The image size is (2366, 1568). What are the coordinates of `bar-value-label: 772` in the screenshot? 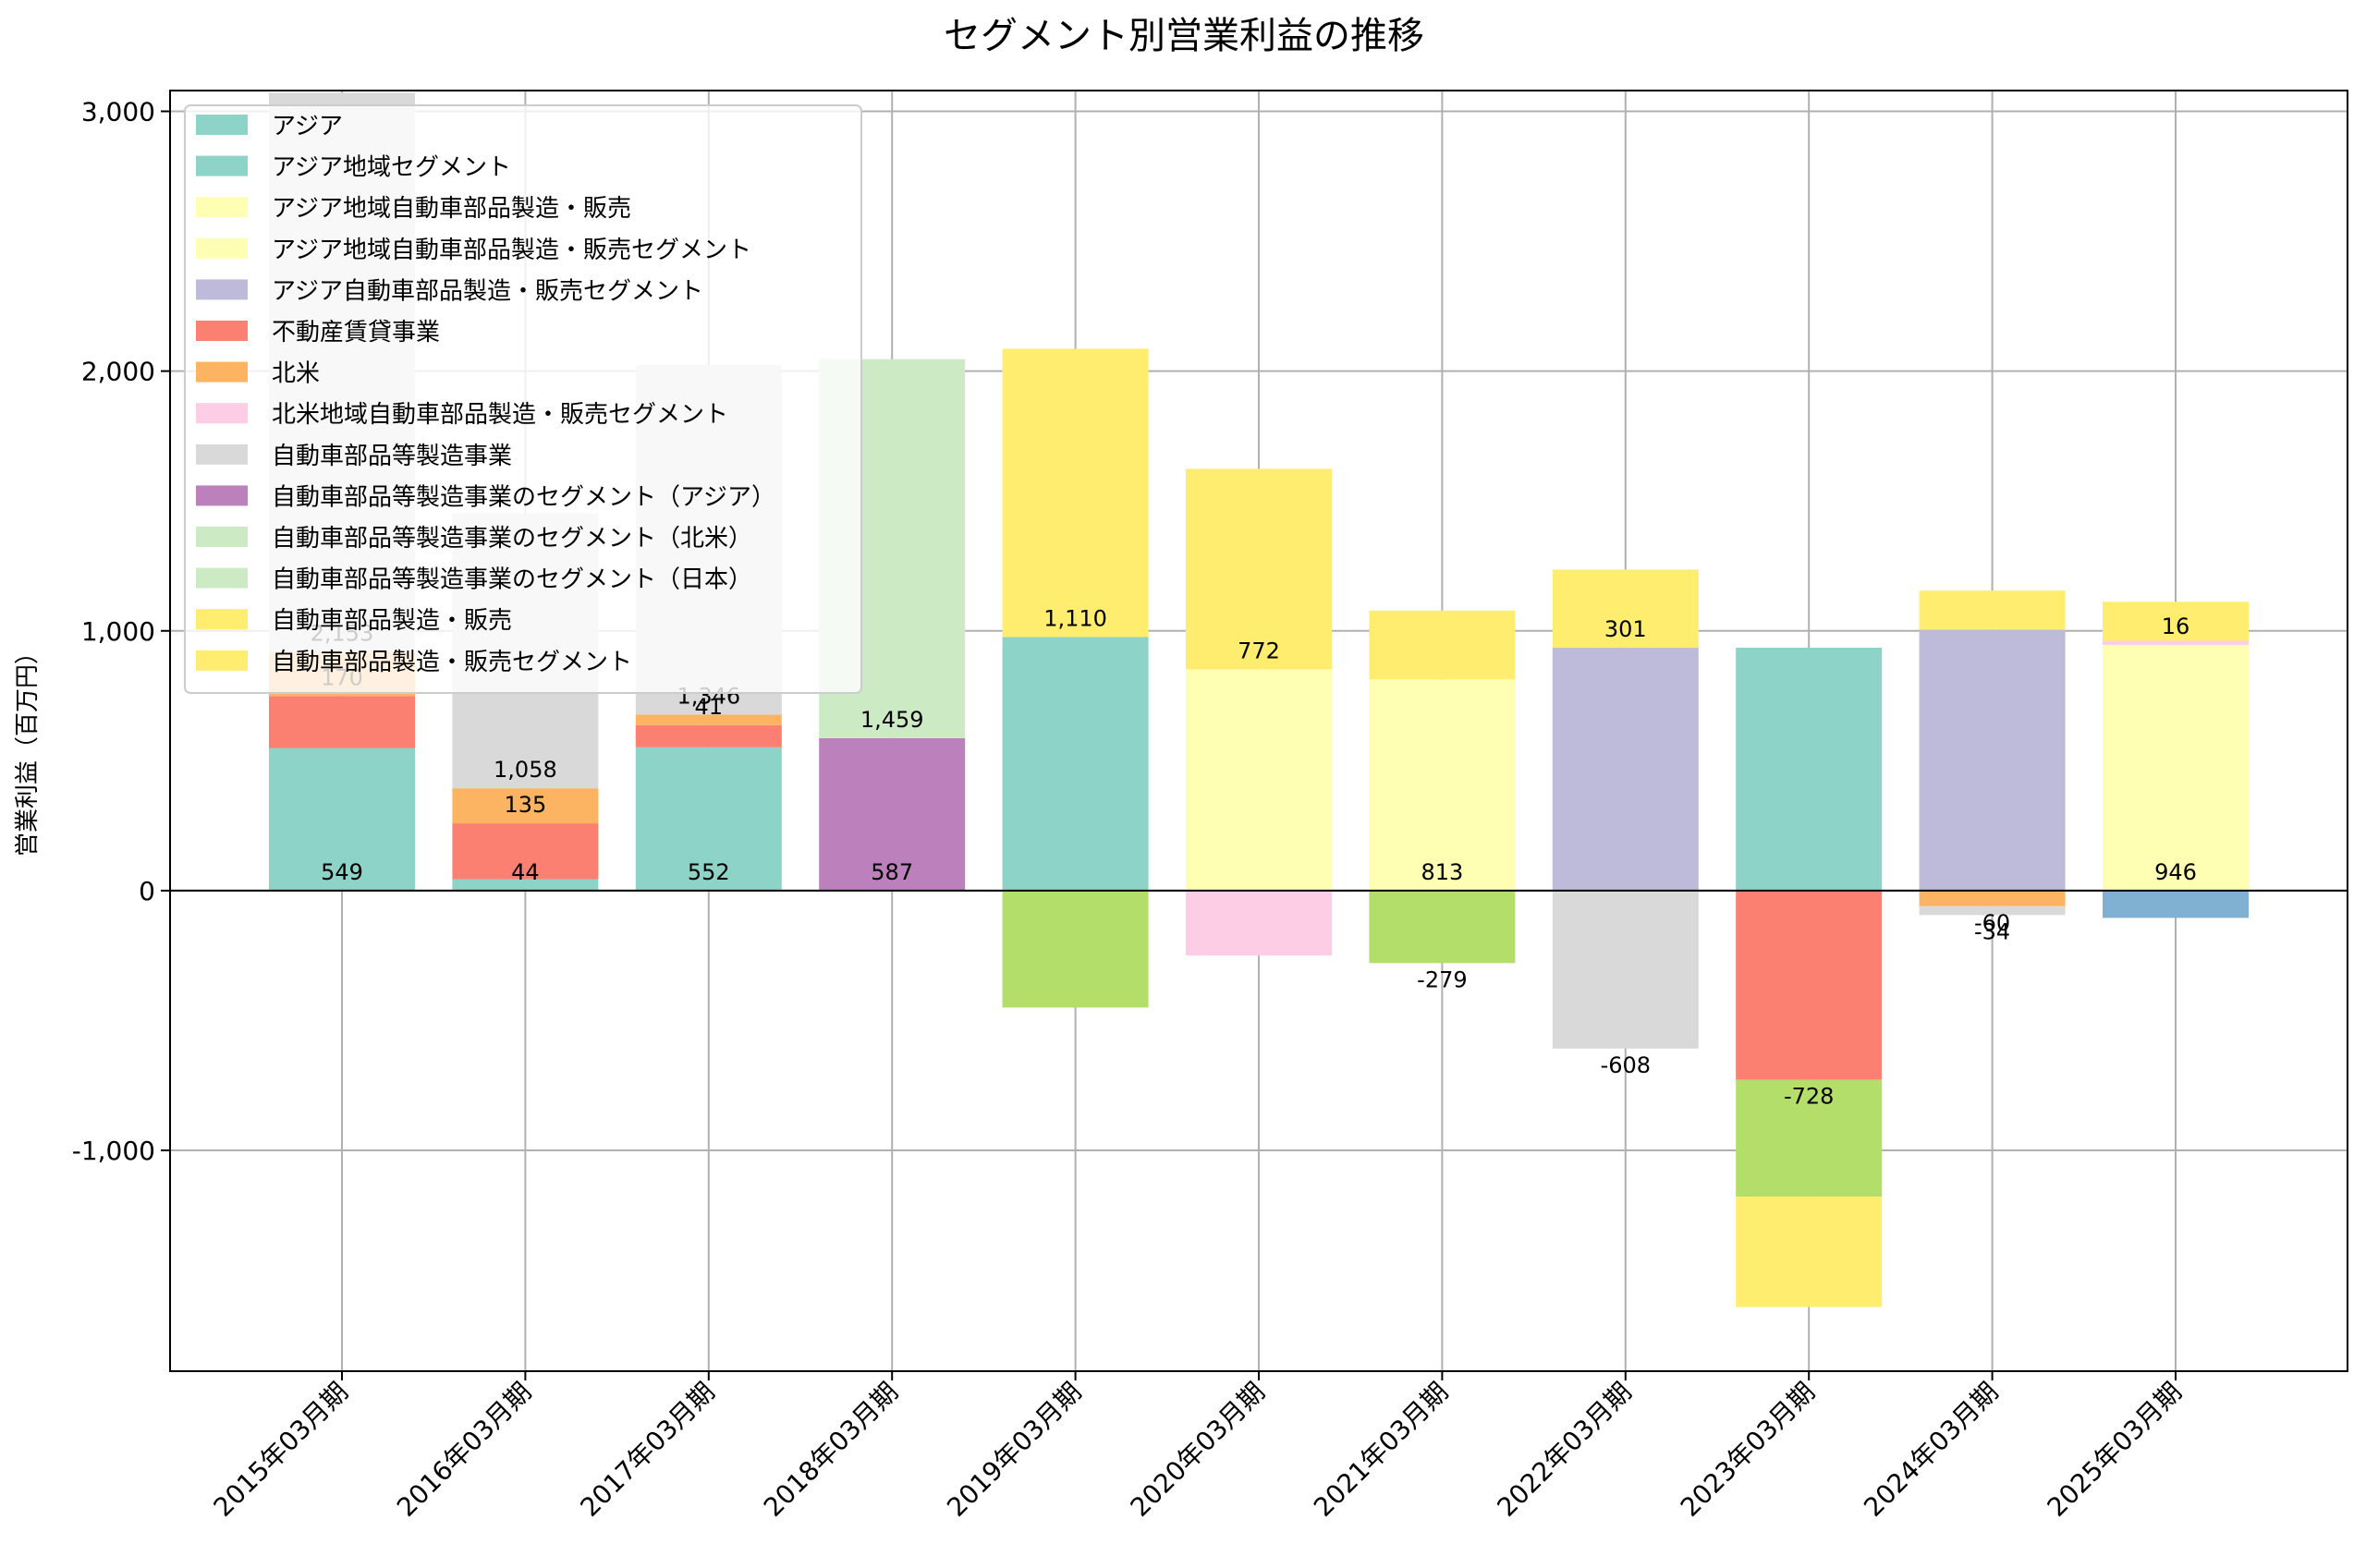 It's located at (1259, 650).